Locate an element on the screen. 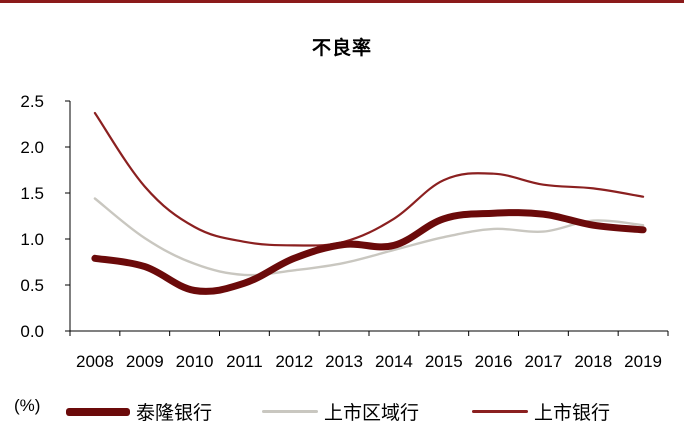 Image resolution: width=684 pixels, height=443 pixels. x-tick-label: 2012 is located at coordinates (294, 361).